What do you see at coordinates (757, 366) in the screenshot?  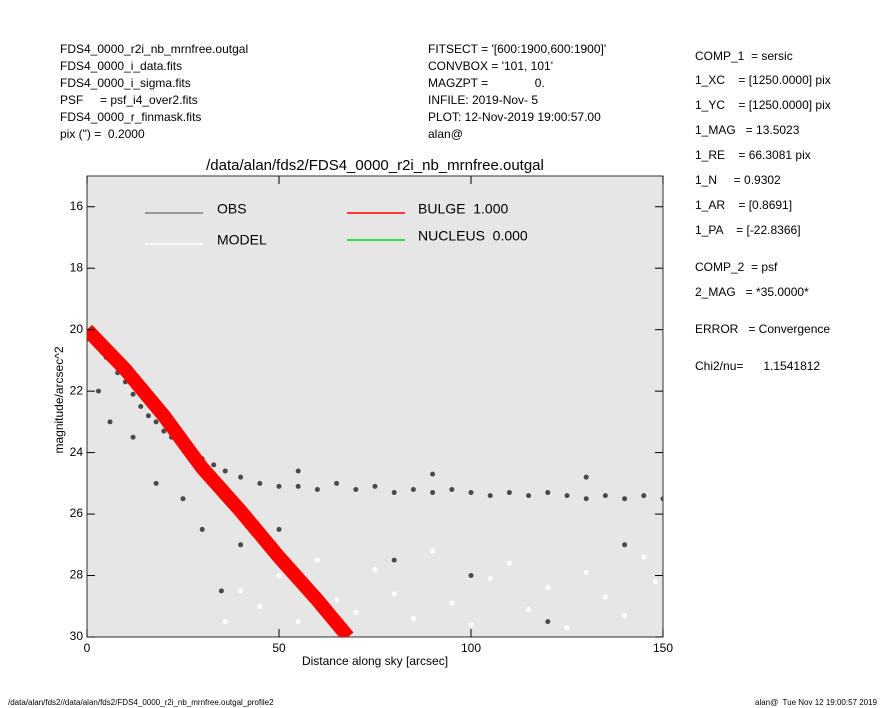 I see `info-line: Chi2/nu= 1.1541812` at bounding box center [757, 366].